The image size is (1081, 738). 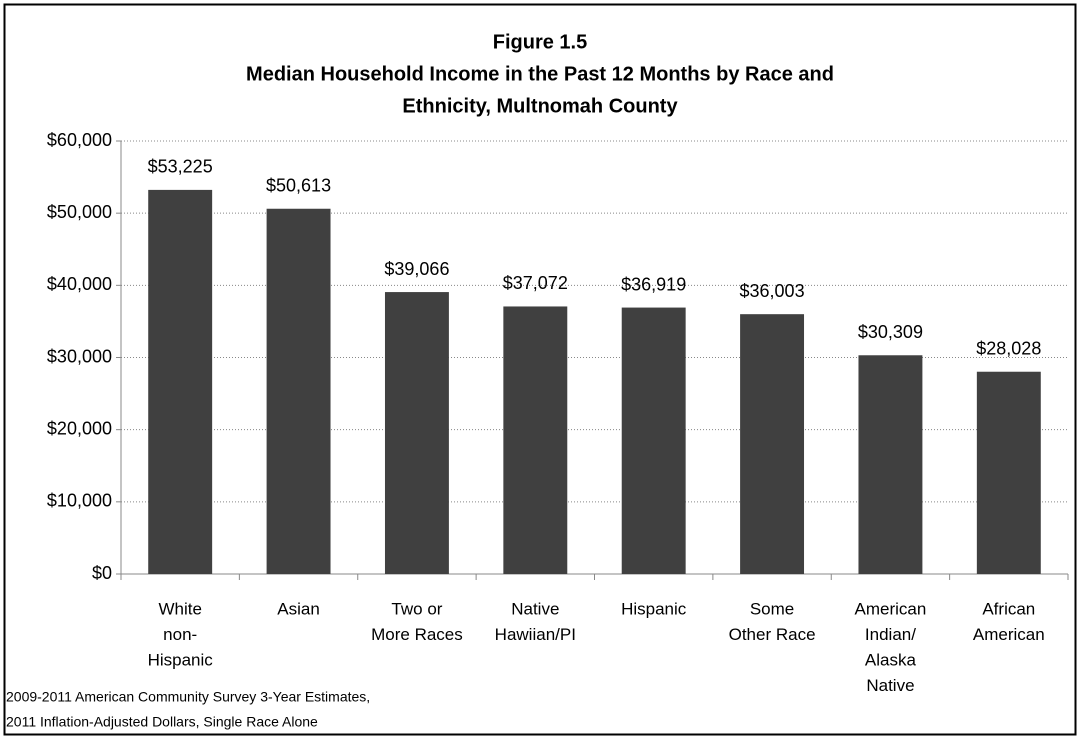 I want to click on x-tick-label: Hawiian/PI, so click(x=535, y=634).